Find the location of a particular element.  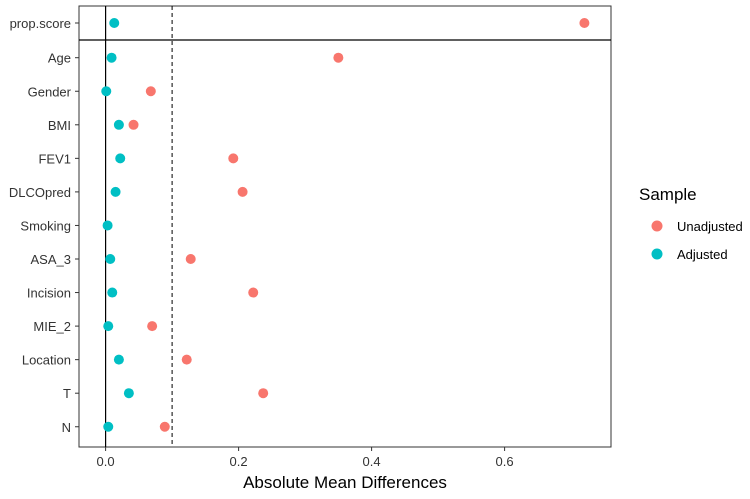

y-tick-label: T is located at coordinates (67, 393).